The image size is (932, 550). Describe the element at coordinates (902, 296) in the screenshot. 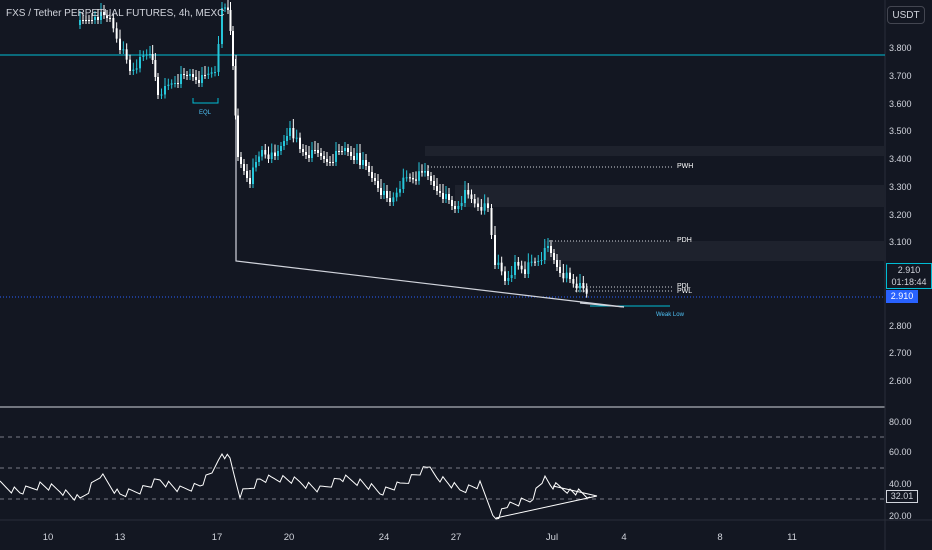

I see `current-price-tag: 2.910` at that location.